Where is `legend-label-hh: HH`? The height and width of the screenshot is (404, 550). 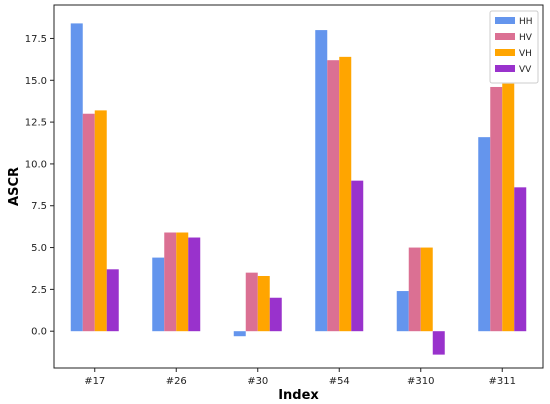
legend-label-hh: HH is located at coordinates (526, 22).